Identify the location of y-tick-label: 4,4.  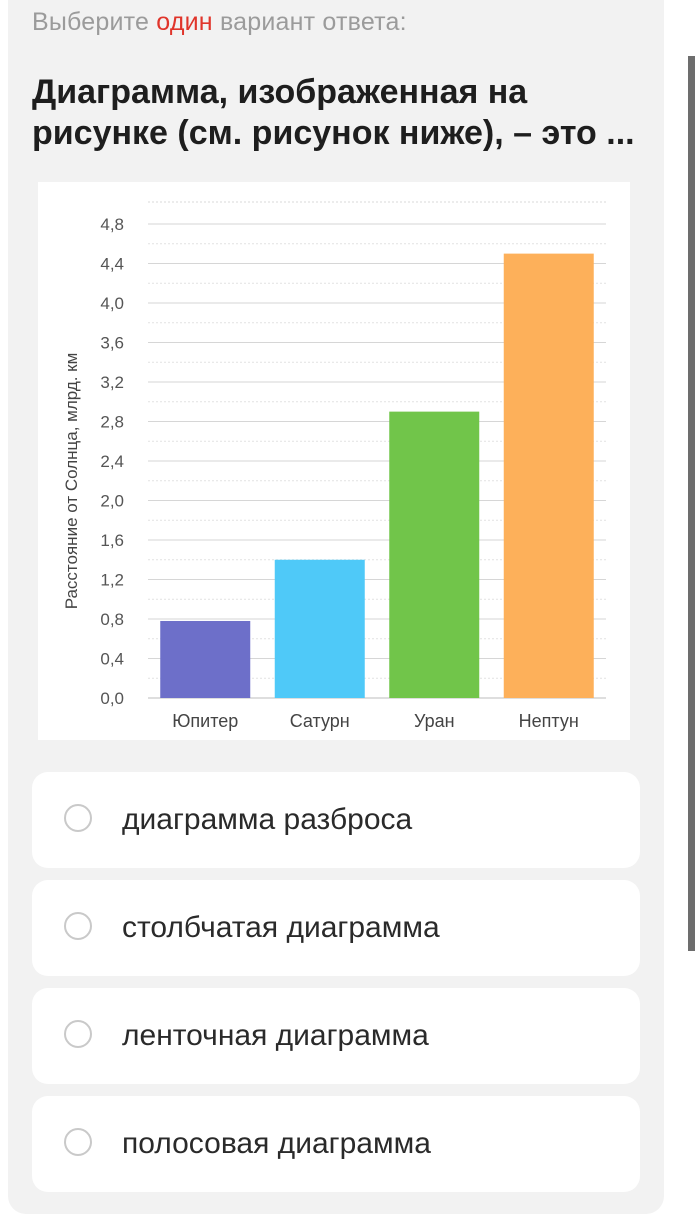
(112, 264).